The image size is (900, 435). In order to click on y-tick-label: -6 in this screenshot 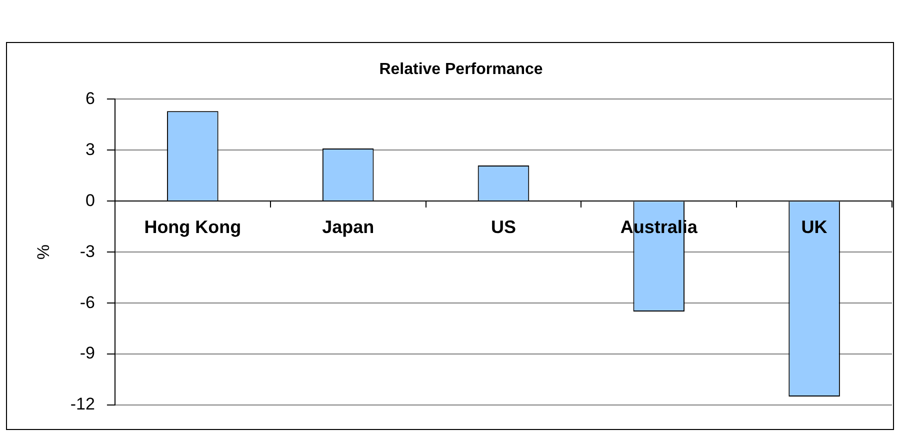, I will do `click(87, 302)`.